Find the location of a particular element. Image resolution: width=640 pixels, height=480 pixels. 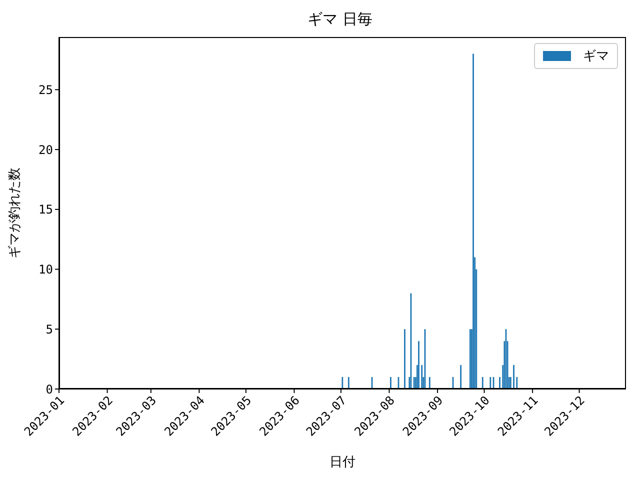

y-tick-label: 15 is located at coordinates (45, 209).